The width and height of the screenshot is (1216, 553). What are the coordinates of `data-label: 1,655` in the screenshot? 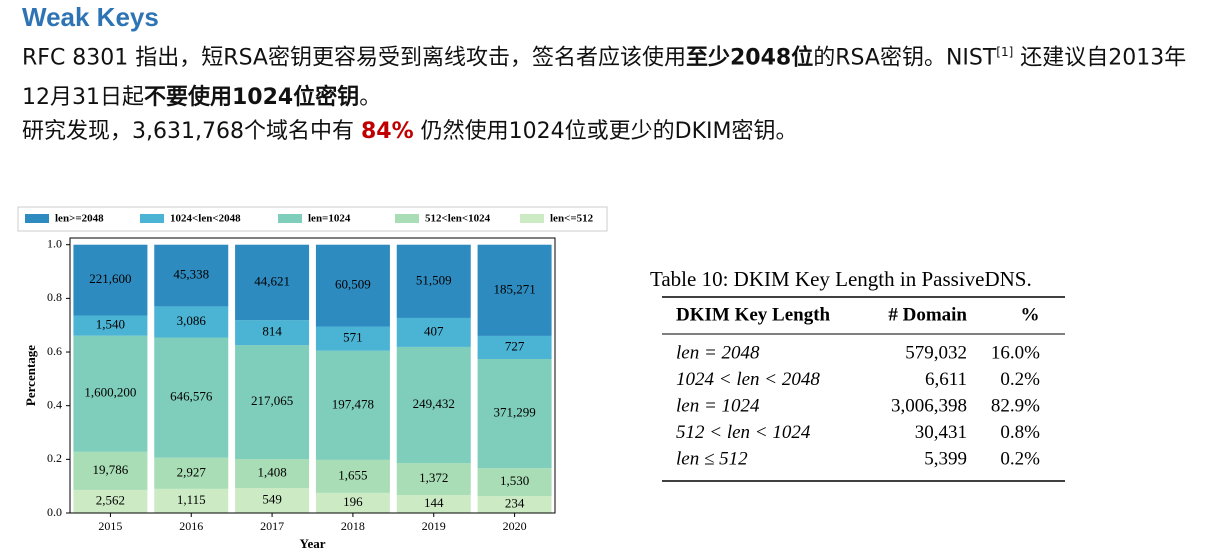 It's located at (352, 474).